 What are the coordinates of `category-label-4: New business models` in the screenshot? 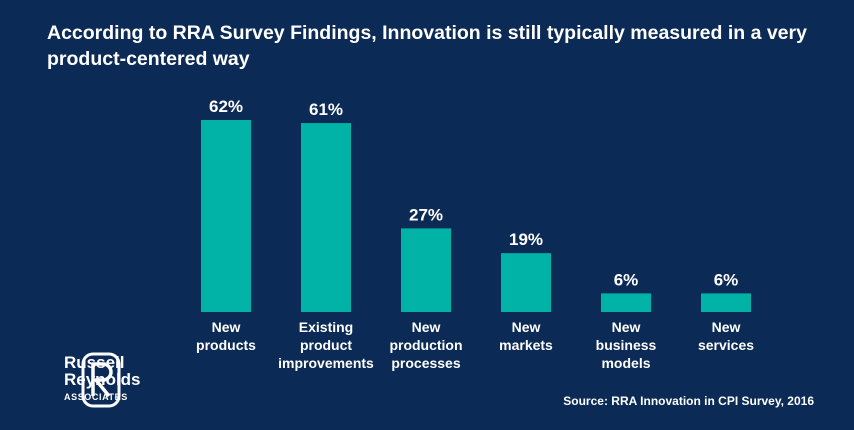 It's located at (626, 345).